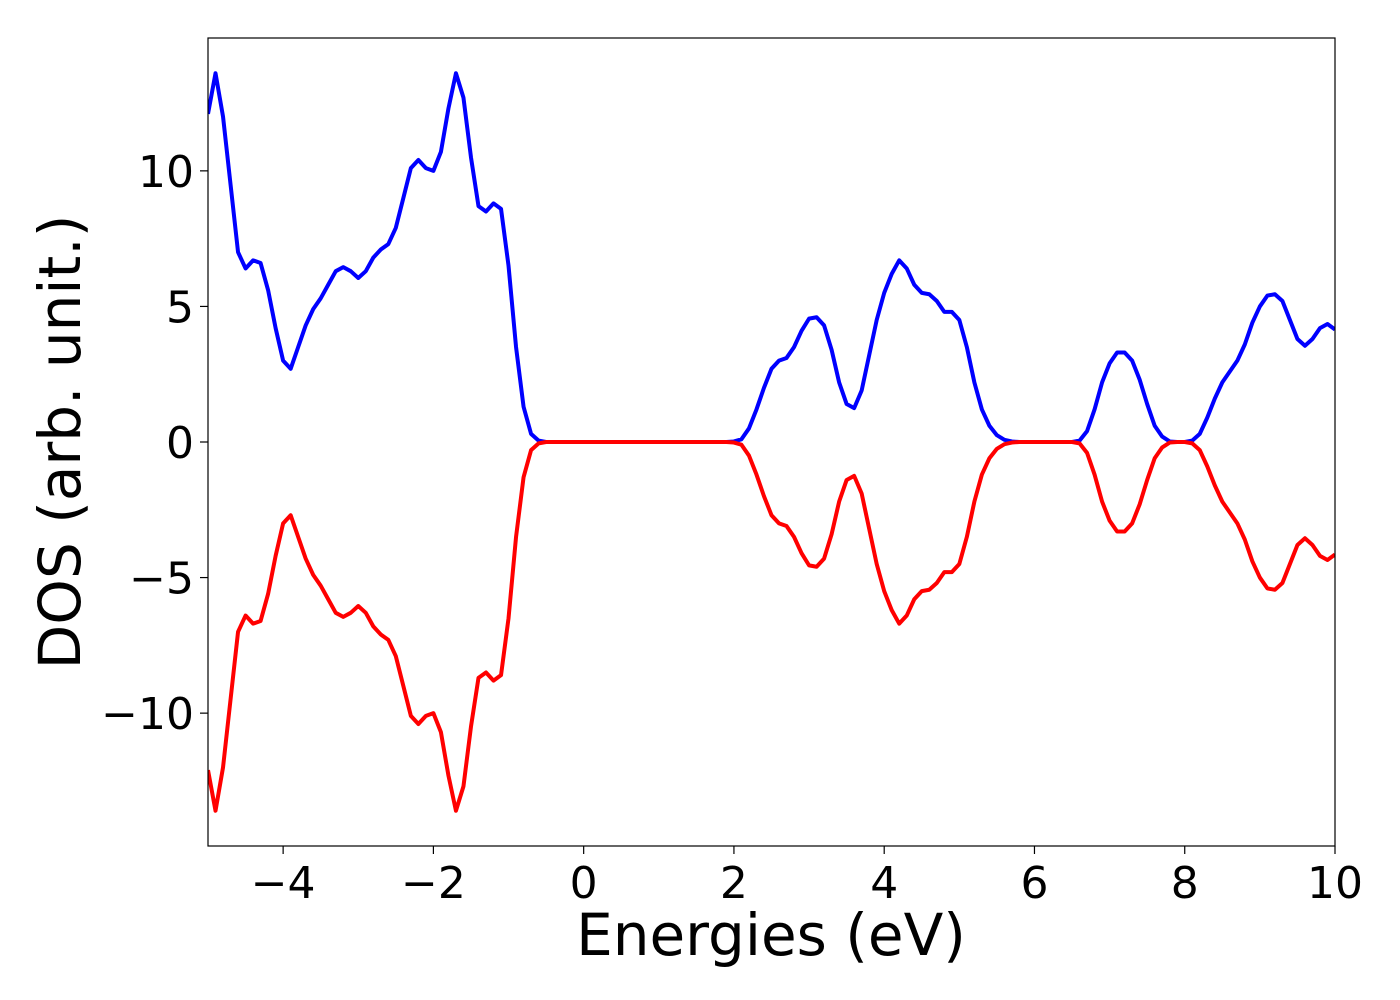 The width and height of the screenshot is (1400, 1000). Describe the element at coordinates (60, 442) in the screenshot. I see `y-axis-label: DOS (arb. unit.)` at that location.